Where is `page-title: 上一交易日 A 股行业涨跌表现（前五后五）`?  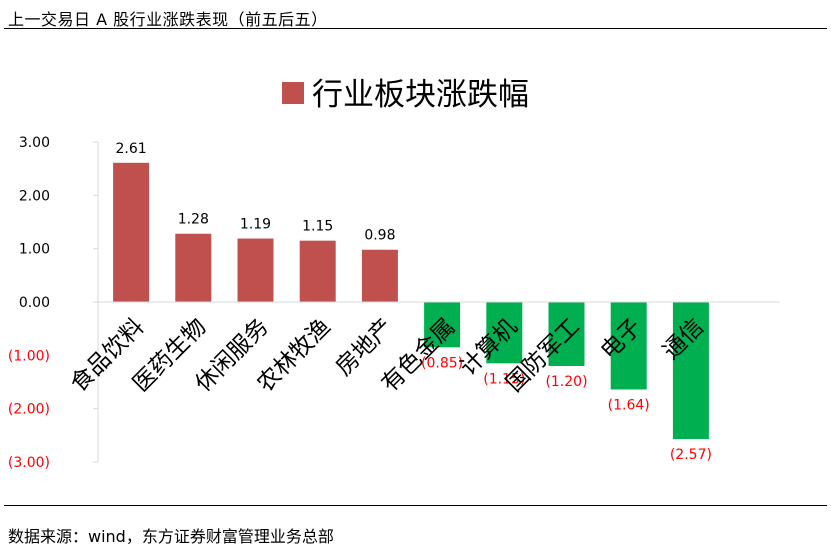
page-title: 上一交易日 A 股行业涨跌表现（前五后五） is located at coordinates (168, 19).